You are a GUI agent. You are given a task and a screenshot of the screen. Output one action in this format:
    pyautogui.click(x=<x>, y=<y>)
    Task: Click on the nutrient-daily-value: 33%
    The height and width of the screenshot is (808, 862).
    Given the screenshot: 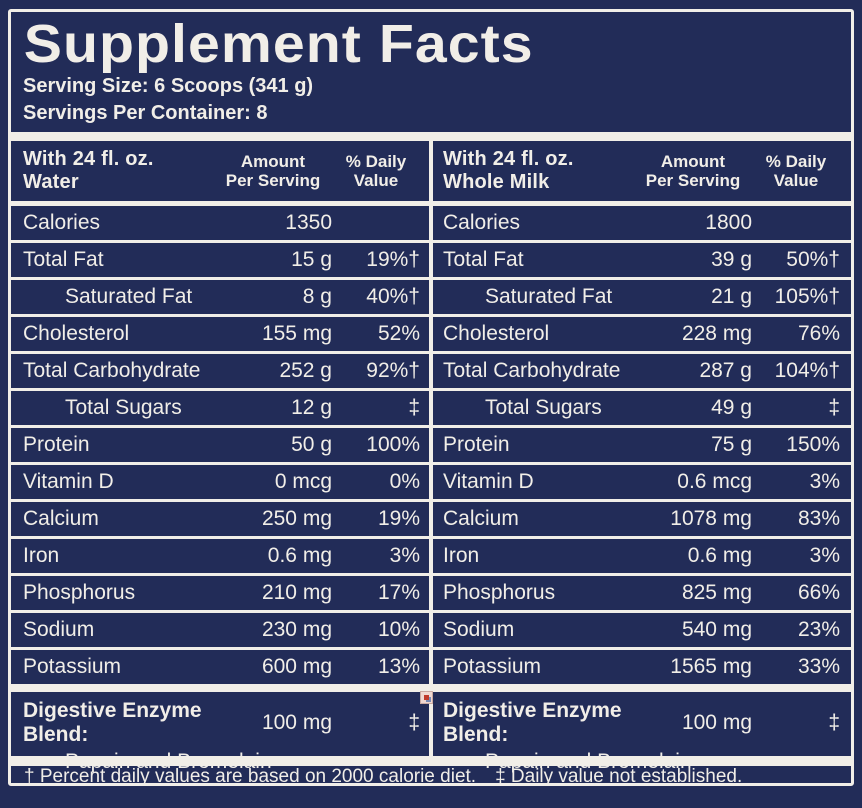 What is the action you would take?
    pyautogui.click(x=818, y=666)
    